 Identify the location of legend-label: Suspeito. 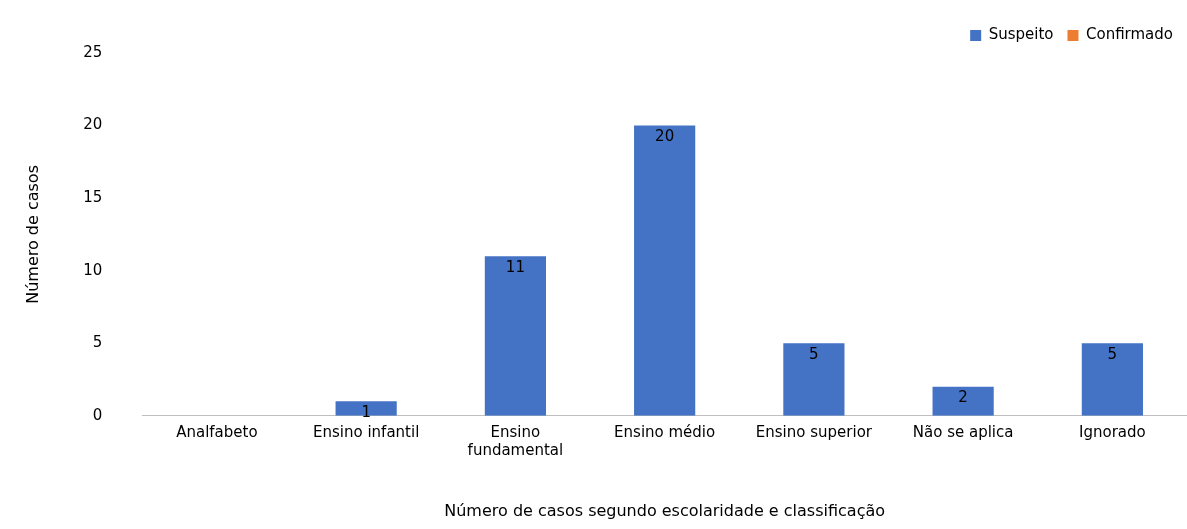
(1021, 34).